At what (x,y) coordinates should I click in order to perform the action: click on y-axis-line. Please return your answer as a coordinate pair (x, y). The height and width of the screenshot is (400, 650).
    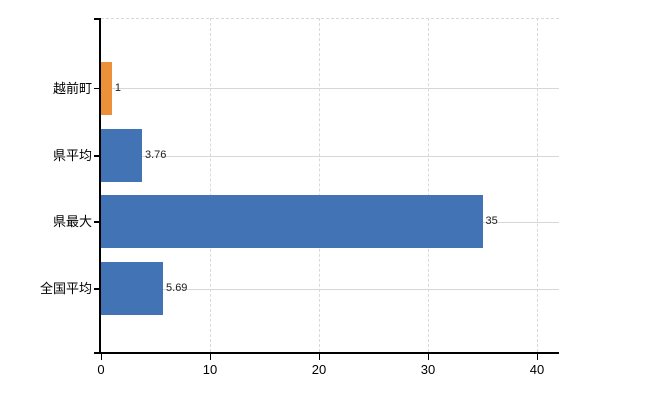
    Looking at the image, I should click on (100, 185).